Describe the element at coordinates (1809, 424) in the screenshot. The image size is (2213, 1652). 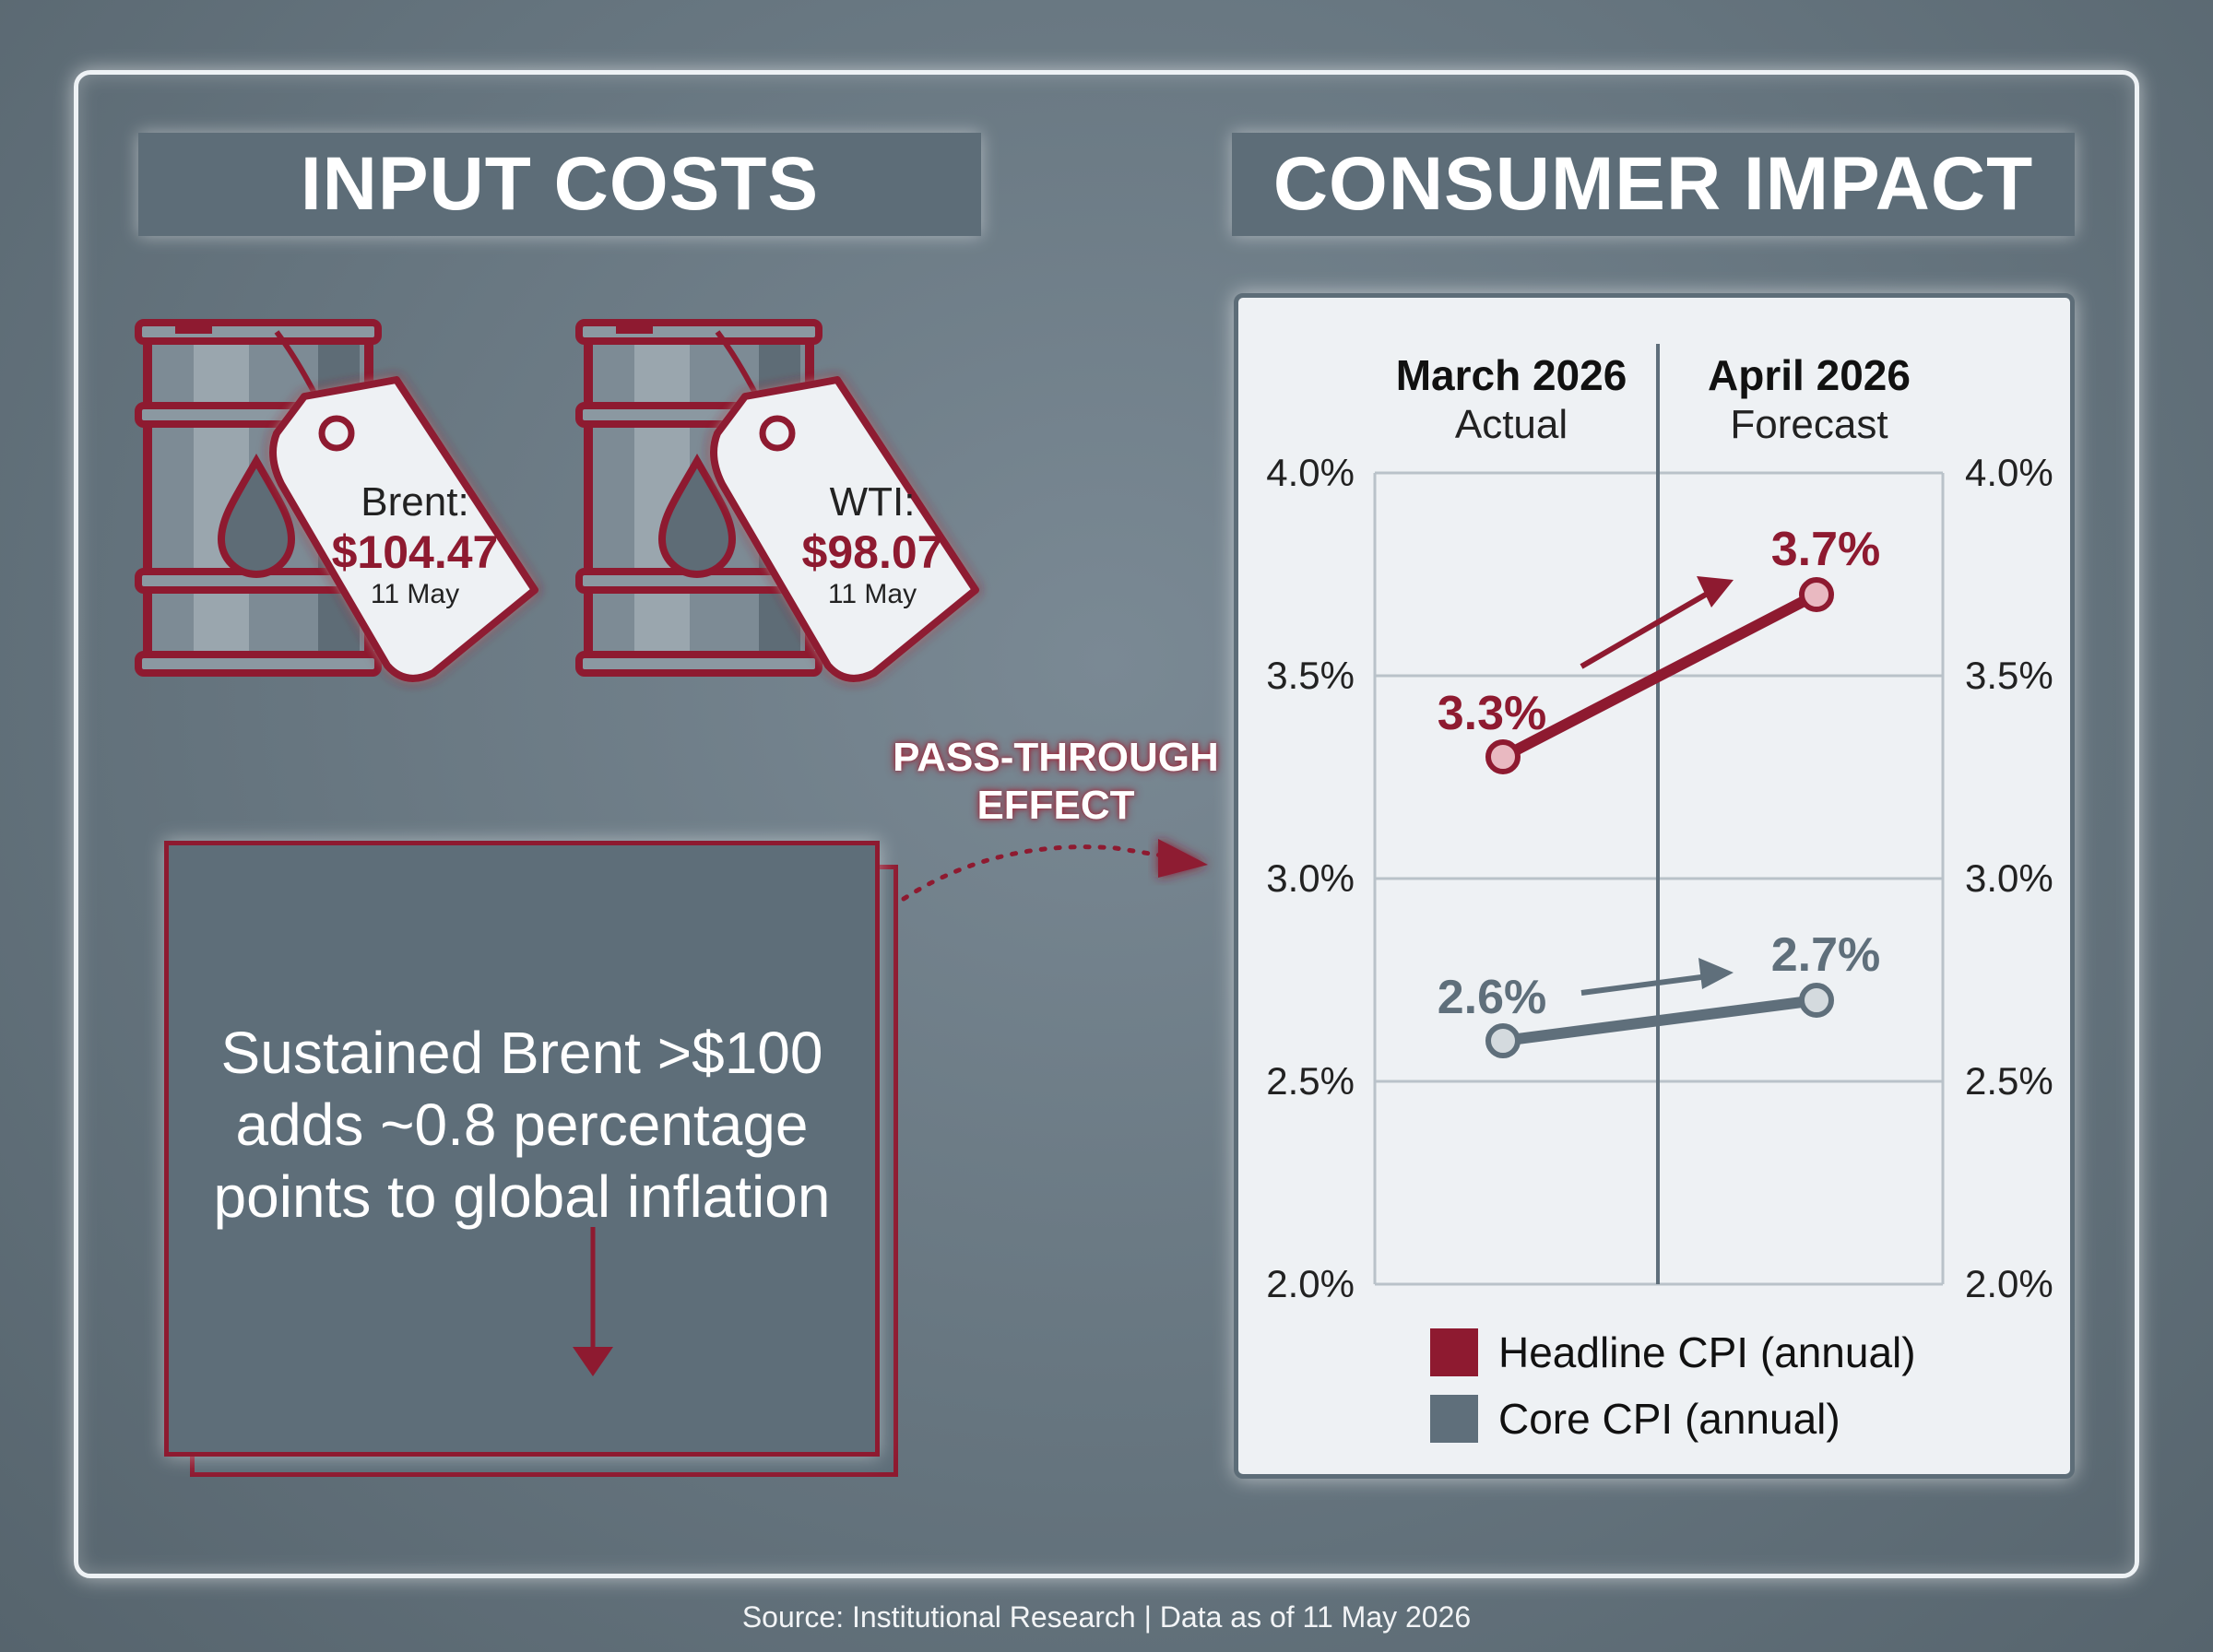
I see `category-subtitle: Forecast` at that location.